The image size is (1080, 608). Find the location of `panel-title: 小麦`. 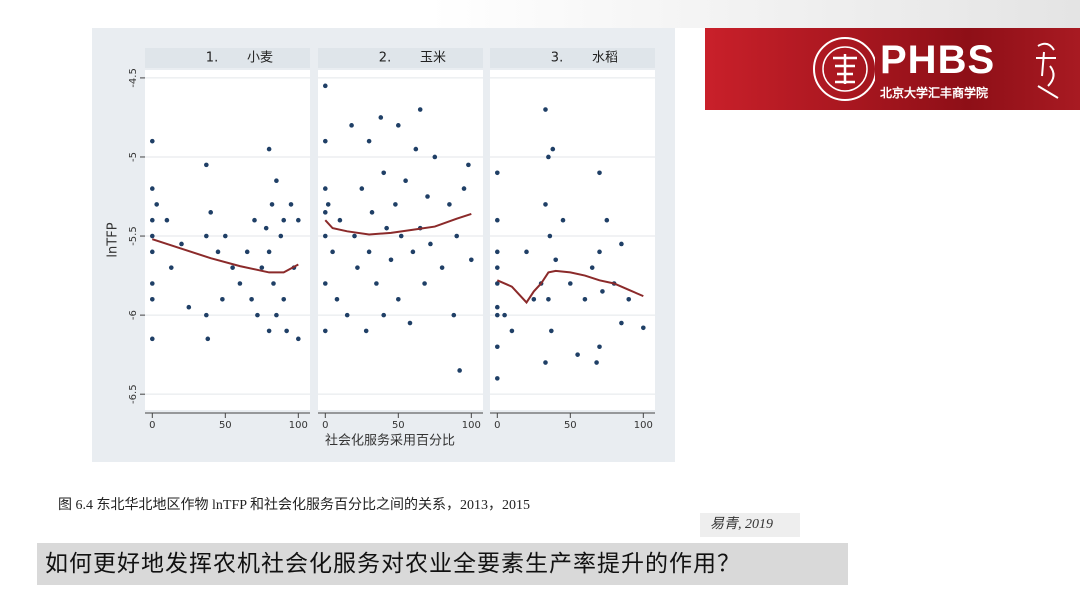

panel-title: 小麦 is located at coordinates (260, 58).